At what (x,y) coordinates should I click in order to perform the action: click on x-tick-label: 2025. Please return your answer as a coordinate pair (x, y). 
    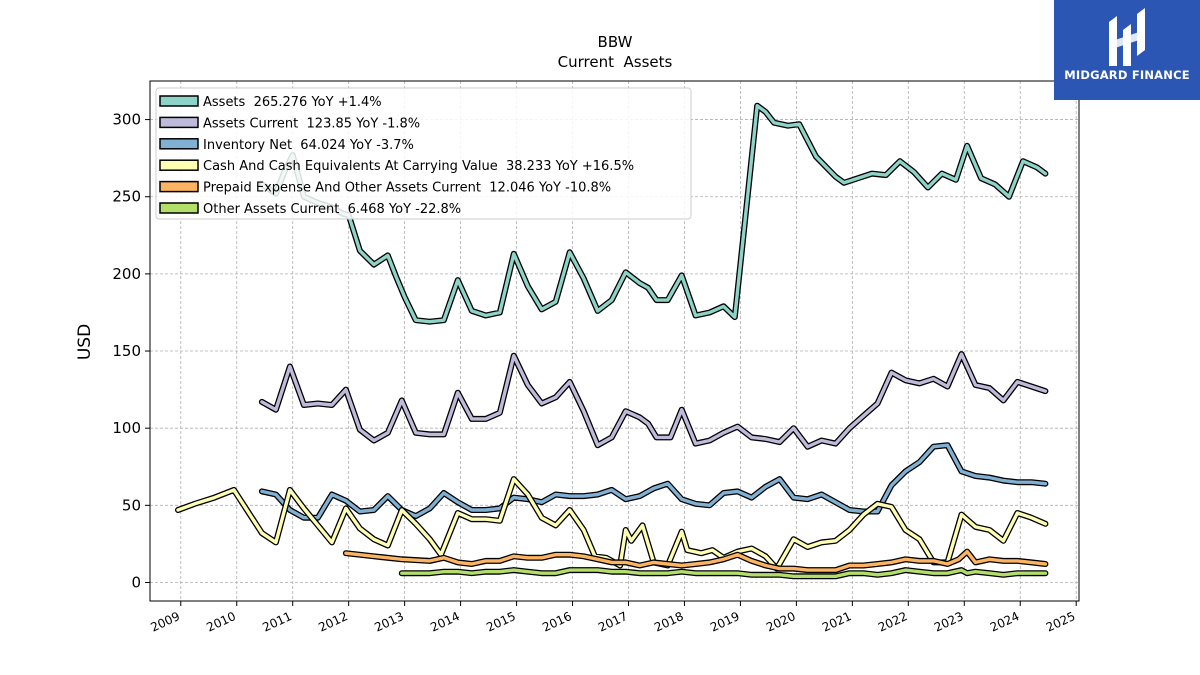
    Looking at the image, I should click on (1061, 622).